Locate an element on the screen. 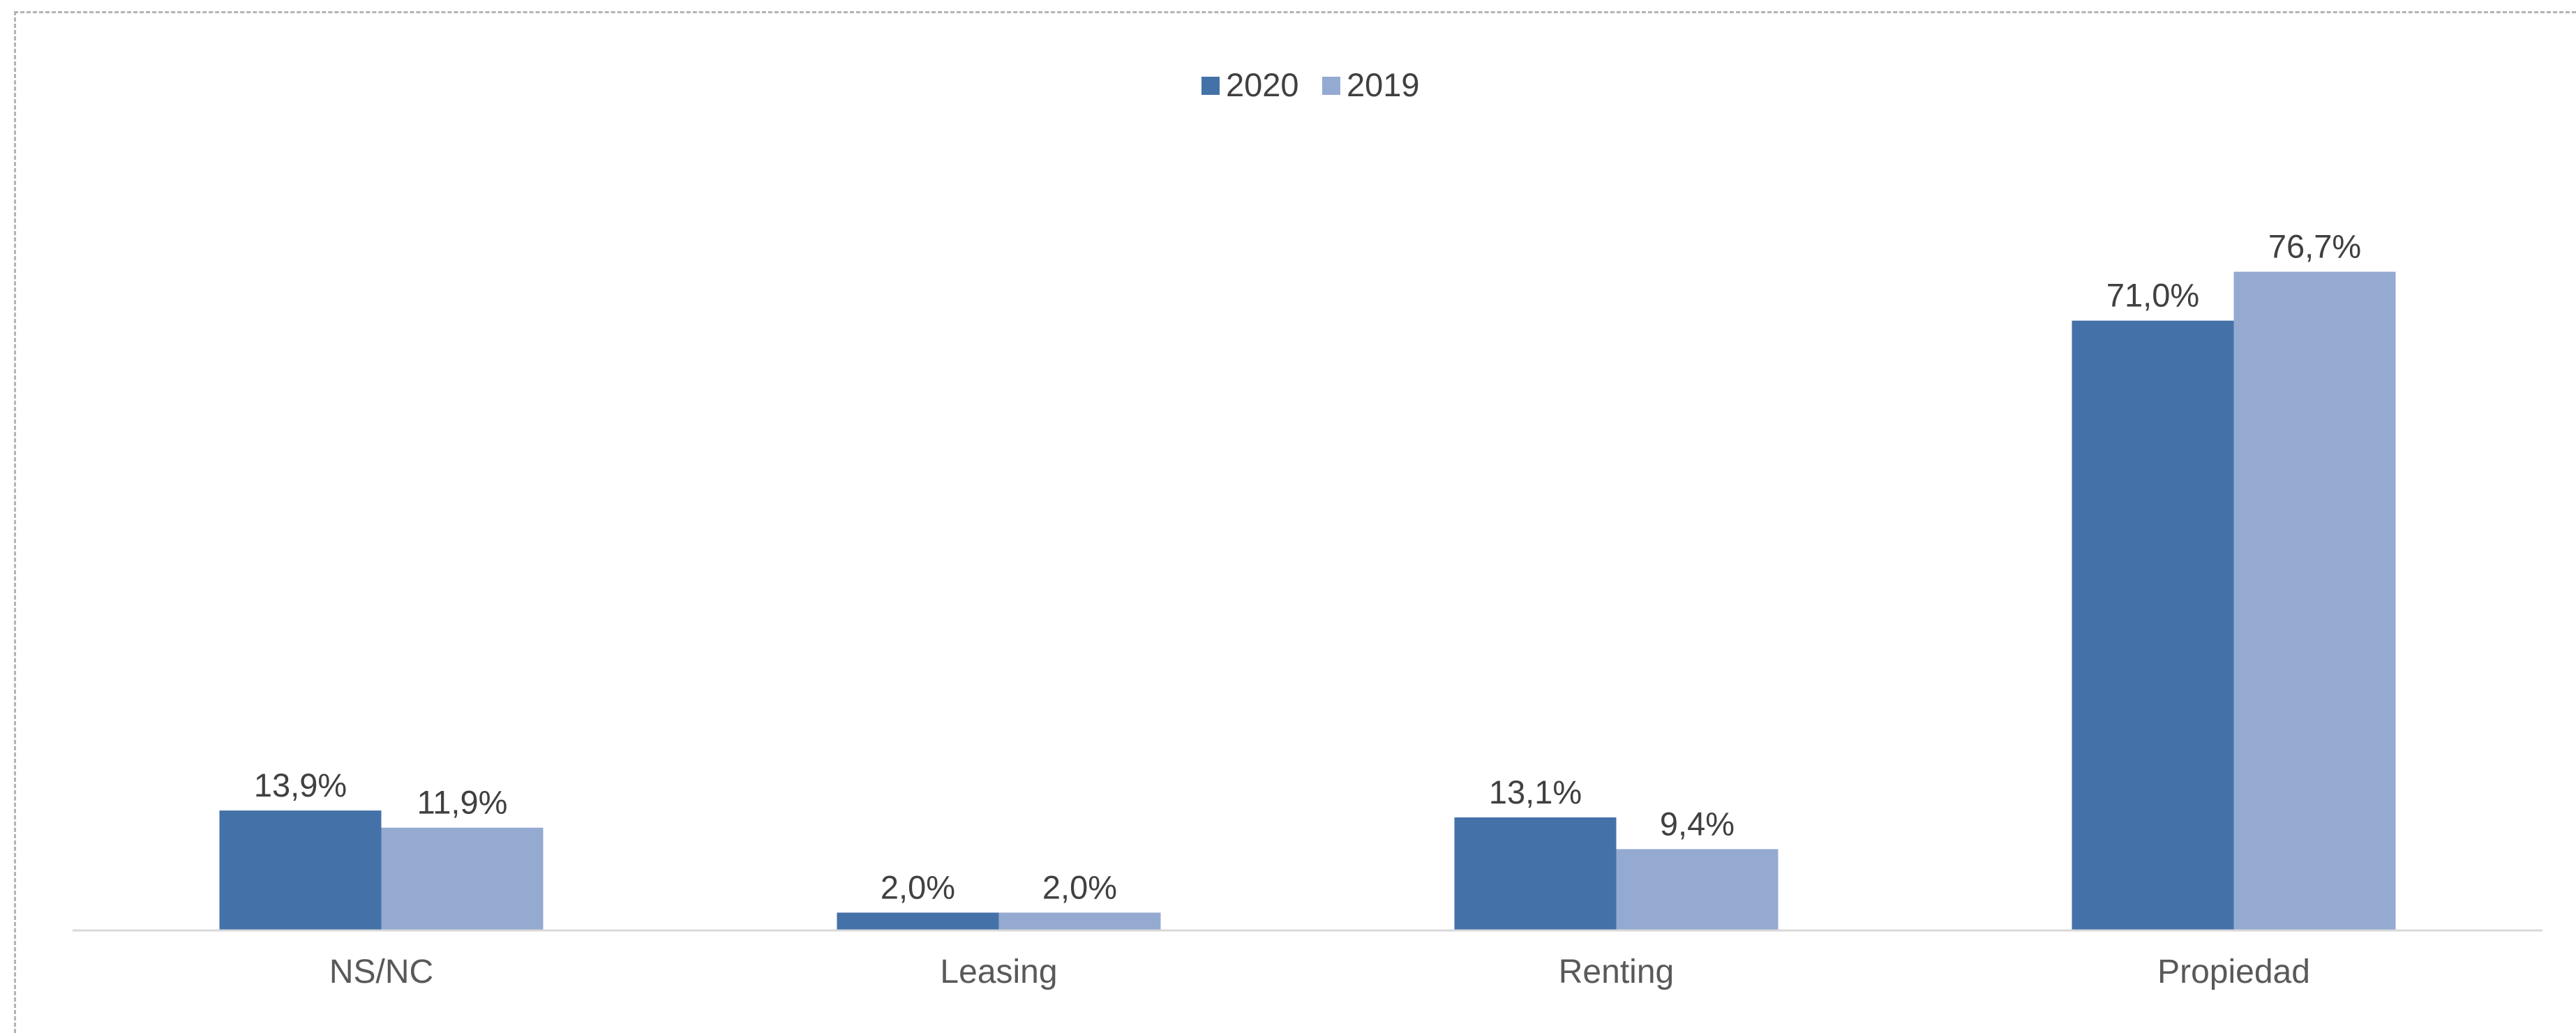  data-label-2020-renting: 13,1% is located at coordinates (1535, 792).